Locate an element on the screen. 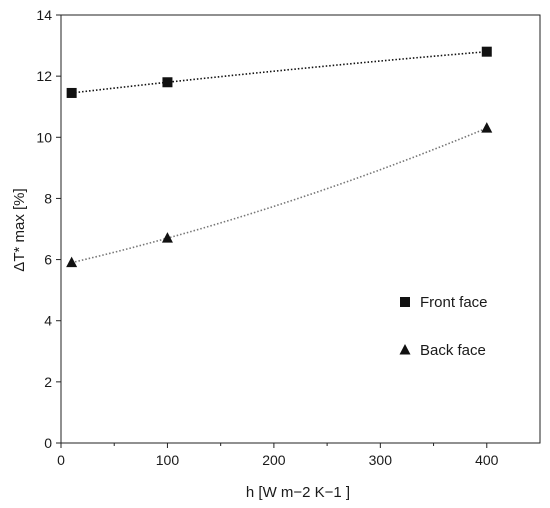  y-axis-label: ΔT* max [%] is located at coordinates (19, 229).